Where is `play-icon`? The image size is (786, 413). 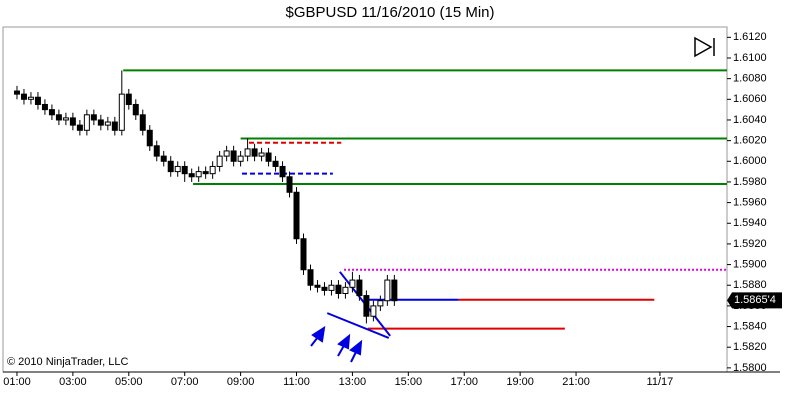
play-icon is located at coordinates (704, 47).